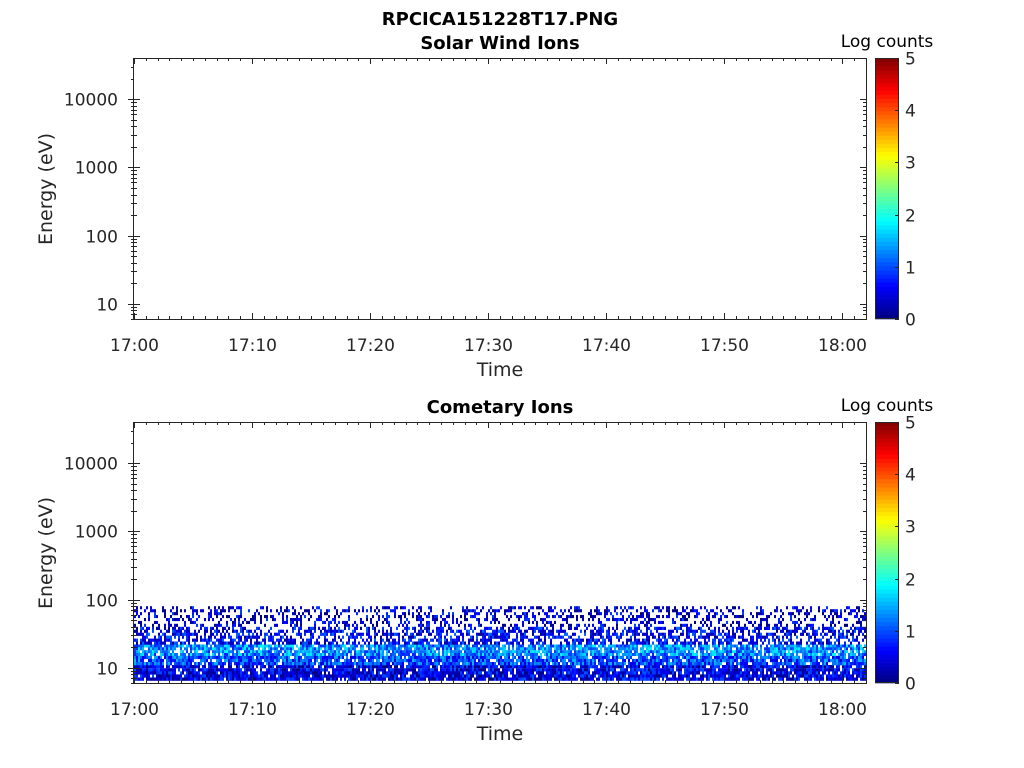 This screenshot has height=768, width=1024. What do you see at coordinates (887, 101) in the screenshot?
I see `colorbar-swatch` at bounding box center [887, 101].